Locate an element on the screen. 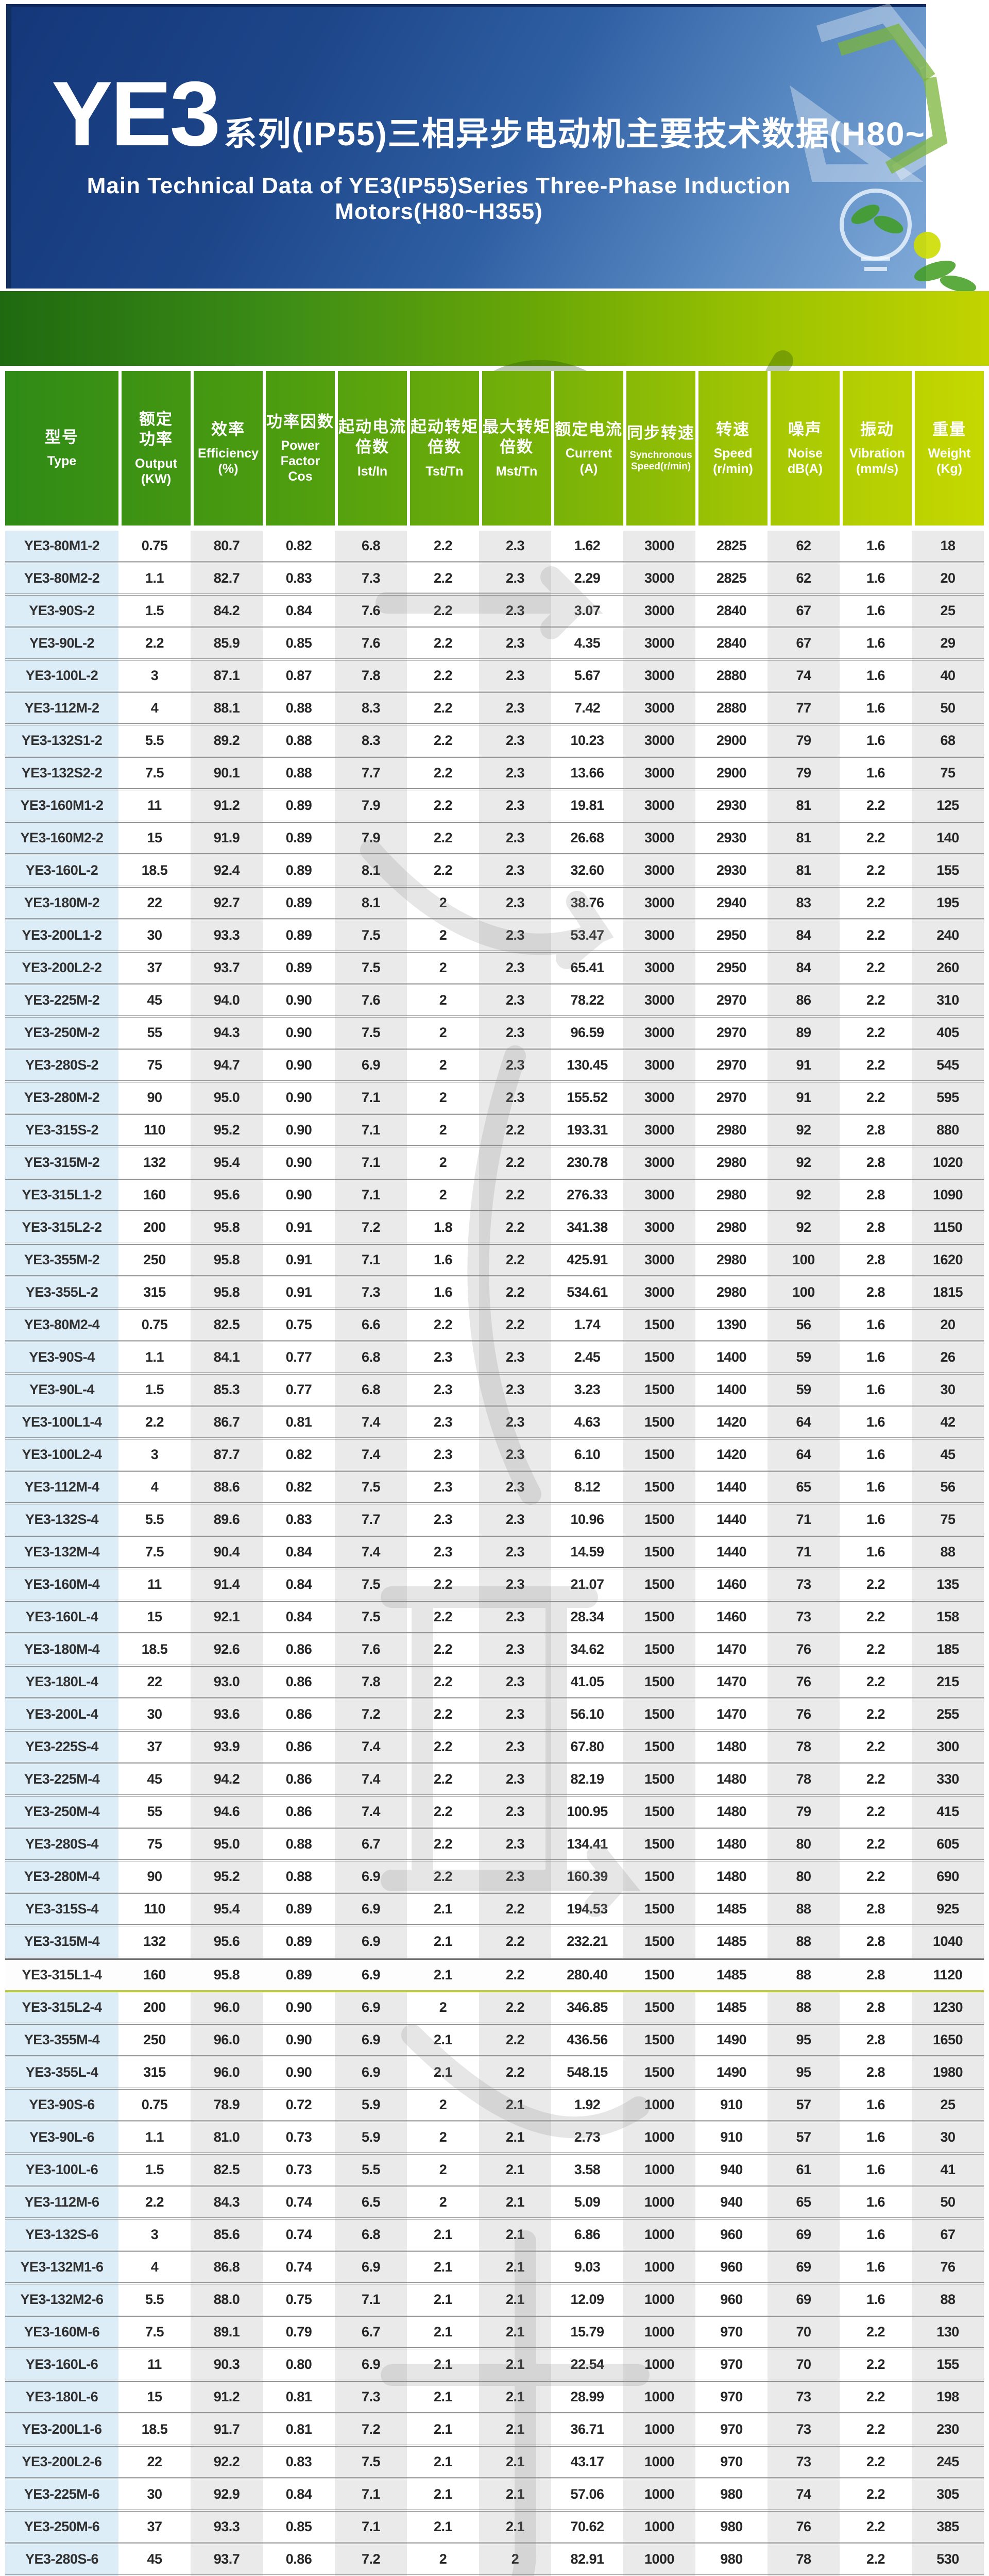 The height and width of the screenshot is (2576, 989). value-cell: 1.1 is located at coordinates (154, 2138).